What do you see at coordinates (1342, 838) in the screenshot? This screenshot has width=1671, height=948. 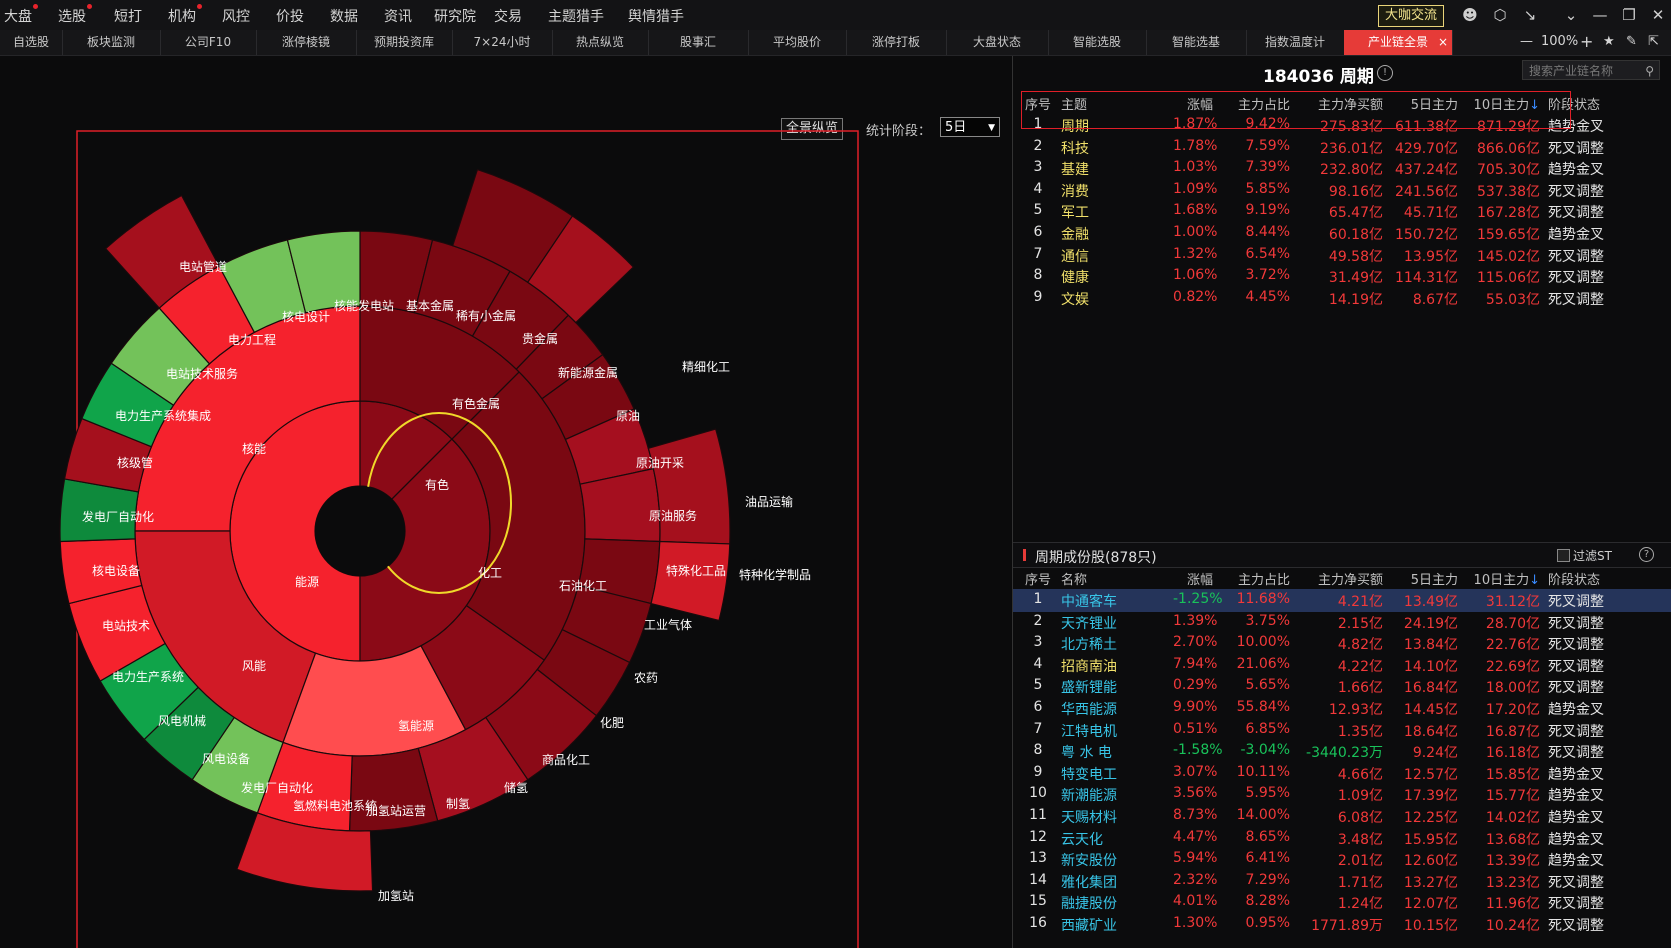 I see `table-row: 12 云天化 4.47% 8.65% 3.48亿 15.95亿 13.68亿 趋势金叉` at bounding box center [1342, 838].